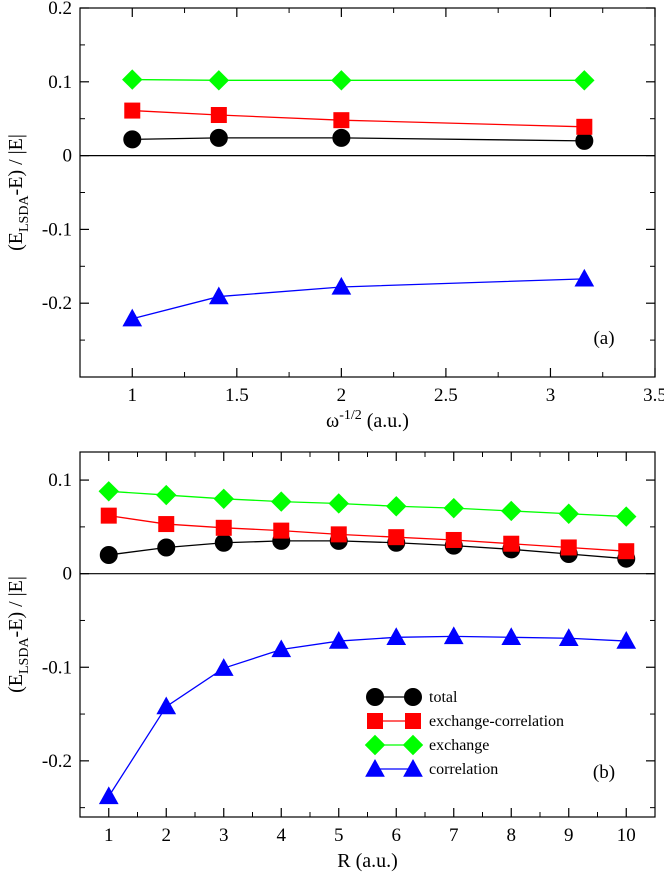 The image size is (664, 873). What do you see at coordinates (512, 835) in the screenshot?
I see `x-tick-label: 8` at bounding box center [512, 835].